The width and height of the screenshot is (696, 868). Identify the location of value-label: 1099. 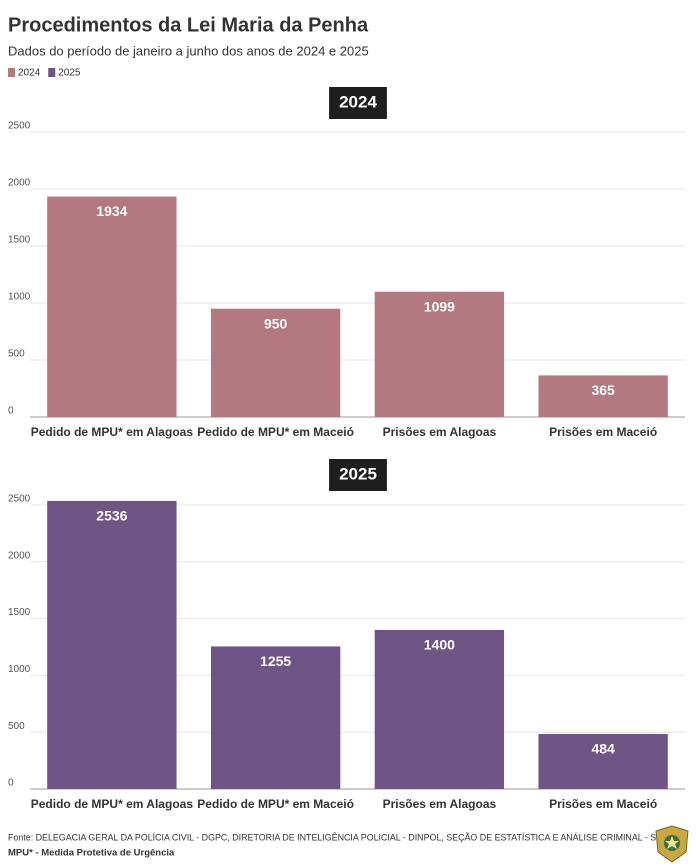
(439, 306).